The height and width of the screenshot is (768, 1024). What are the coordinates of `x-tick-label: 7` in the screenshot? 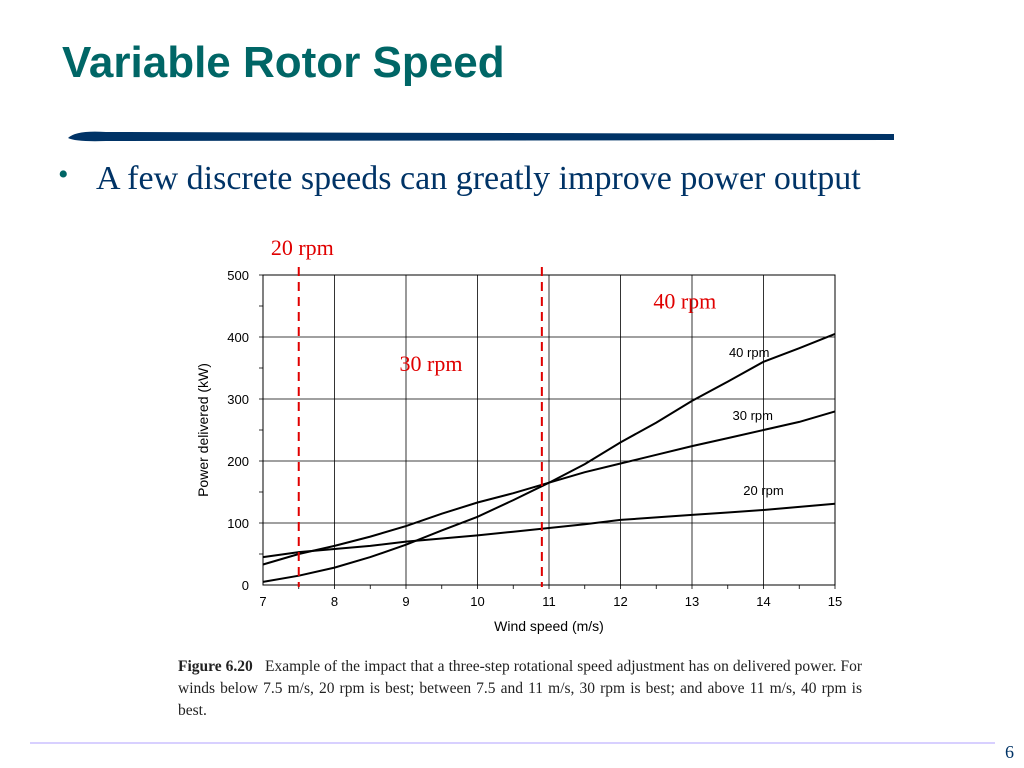 It's located at (262, 601).